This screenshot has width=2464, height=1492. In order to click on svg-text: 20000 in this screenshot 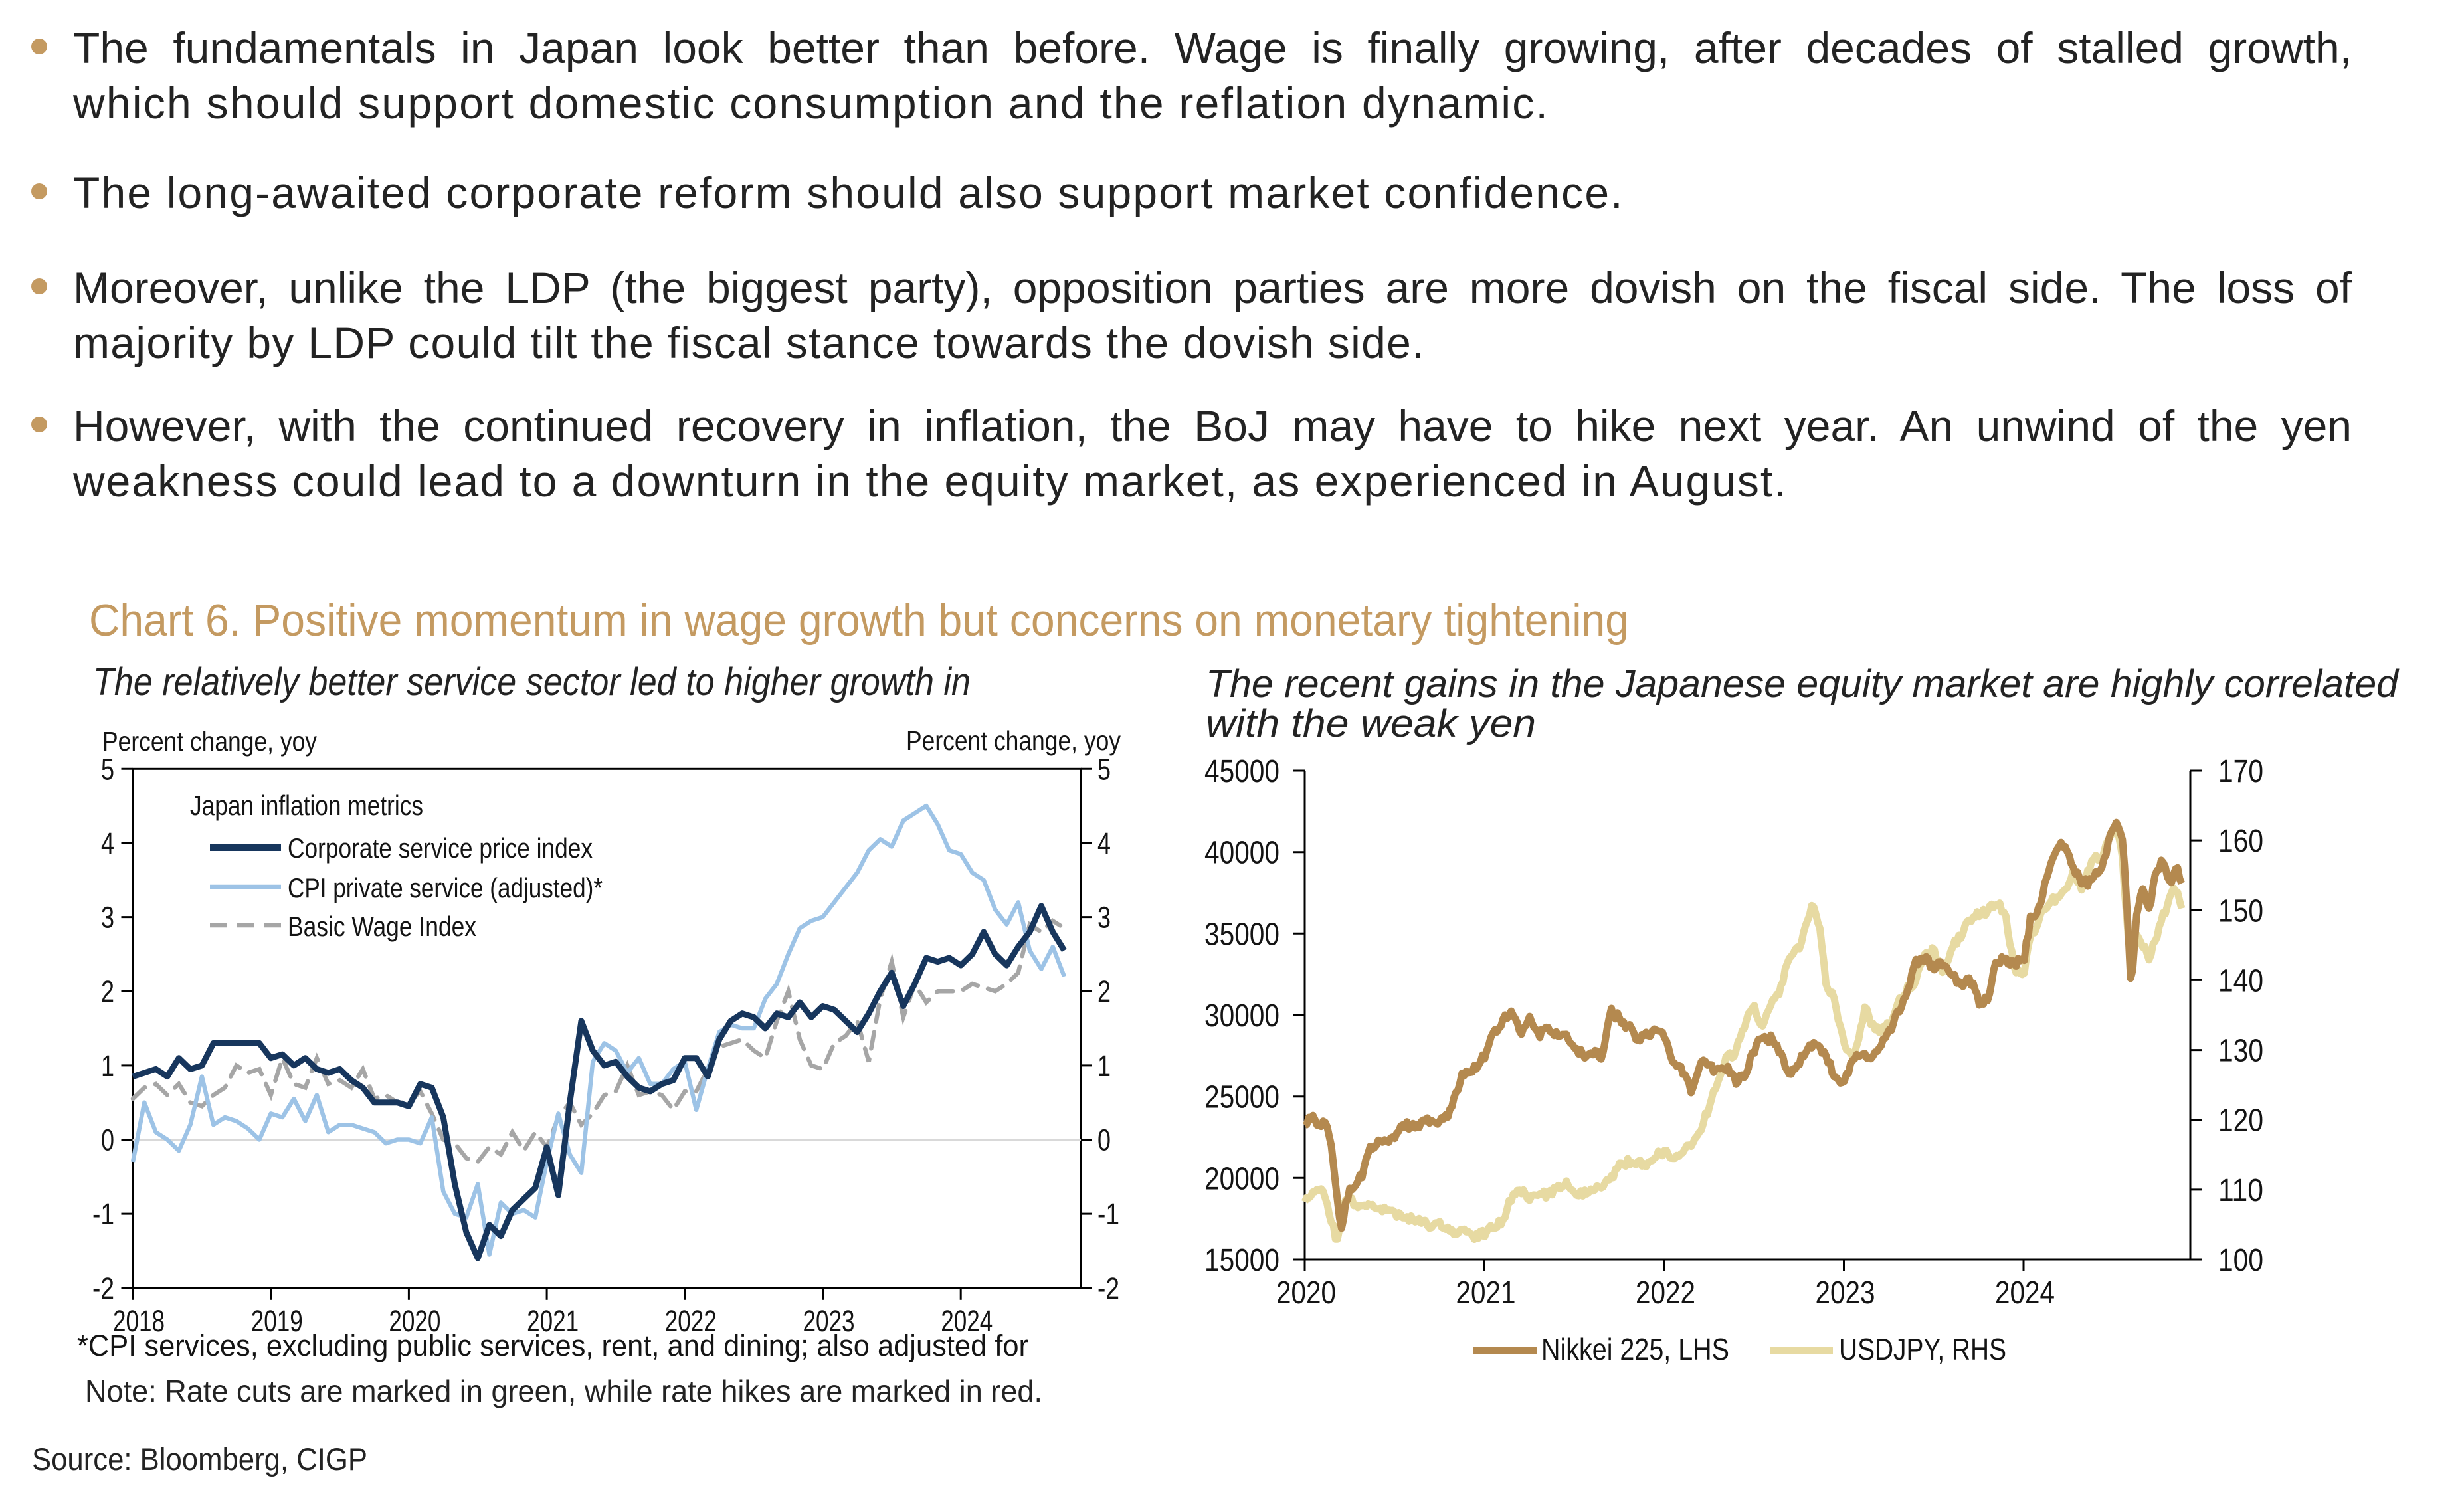, I will do `click(1241, 1178)`.